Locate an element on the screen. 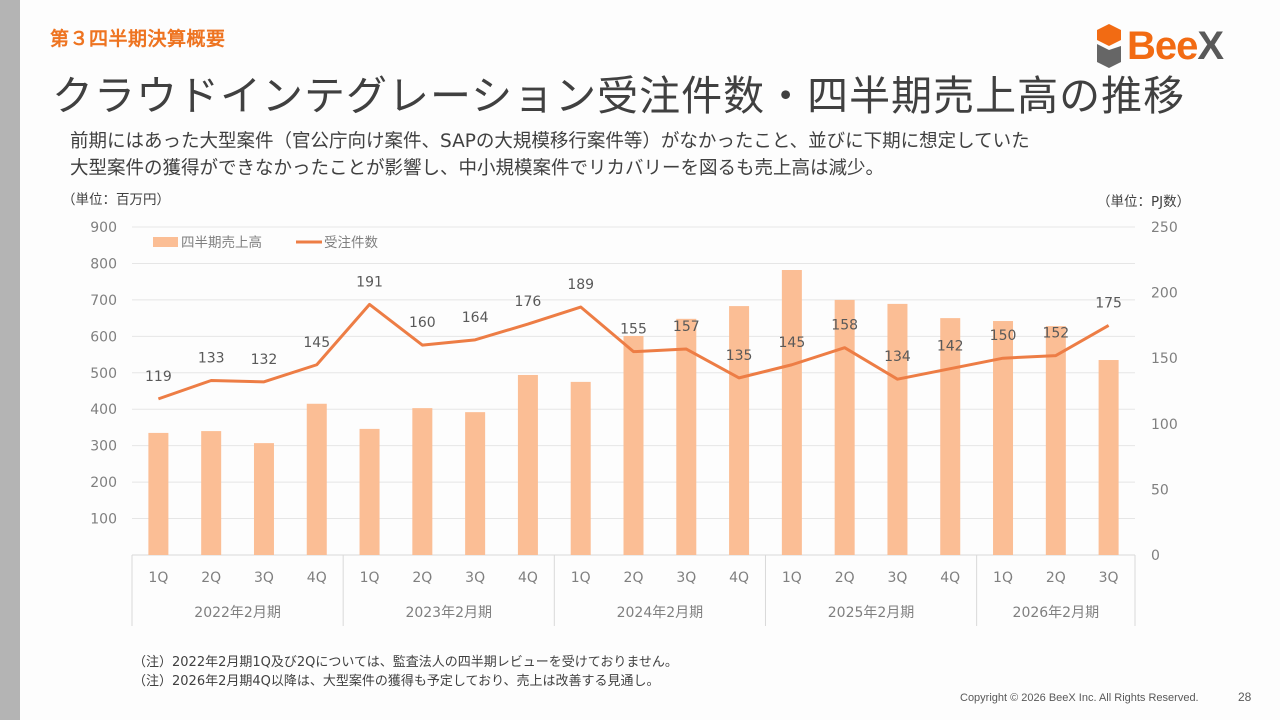 This screenshot has height=720, width=1280. left-tick-label: 100 is located at coordinates (103, 520).